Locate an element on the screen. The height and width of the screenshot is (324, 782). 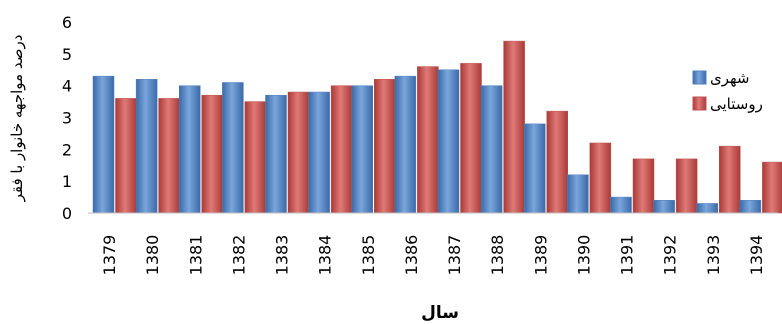
x-tick-label: 1383 is located at coordinates (282, 255).